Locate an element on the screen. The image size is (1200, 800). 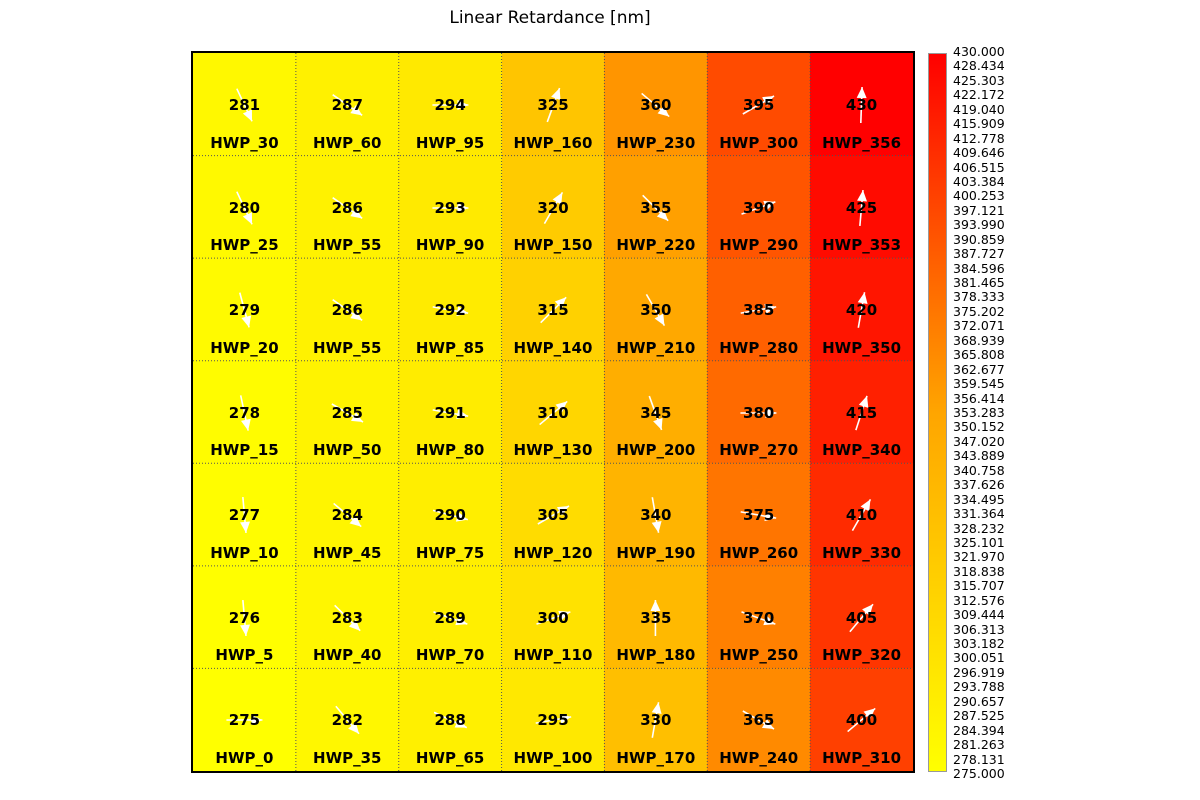
heatmap-cell: 360 HWP_230 is located at coordinates (656, 104).